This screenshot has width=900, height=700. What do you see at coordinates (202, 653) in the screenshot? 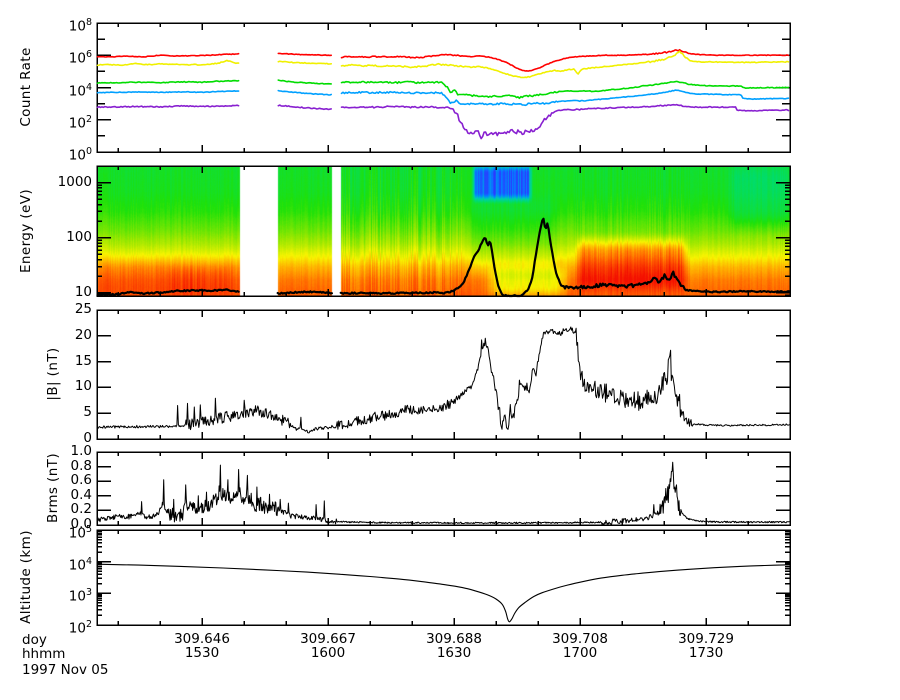
I see `hhmm-tick-label: 1530` at bounding box center [202, 653].